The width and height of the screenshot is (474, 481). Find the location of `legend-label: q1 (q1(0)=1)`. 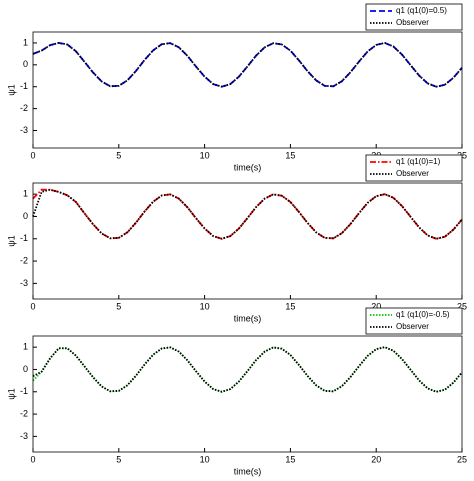

legend-label: q1 (q1(0)=1) is located at coordinates (418, 161).